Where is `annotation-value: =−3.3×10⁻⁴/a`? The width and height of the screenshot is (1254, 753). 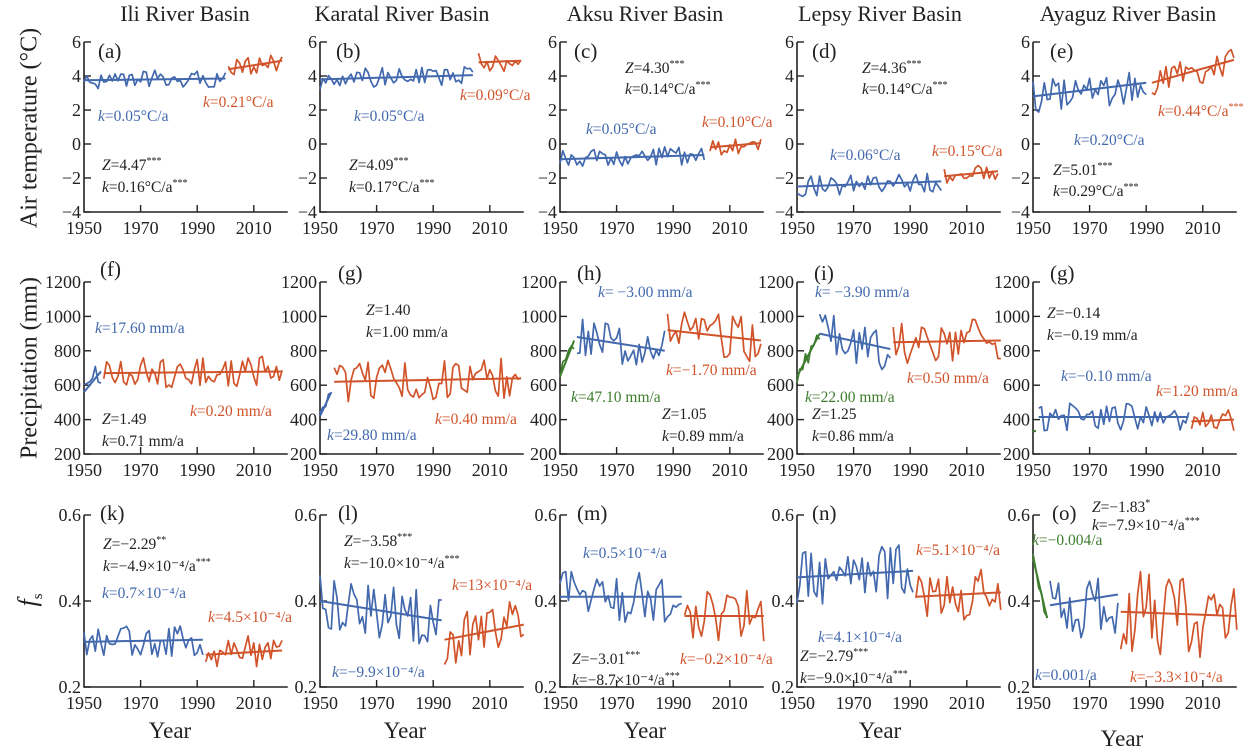
annotation-value: =−3.3×10⁻⁴/a is located at coordinates (1180, 677).